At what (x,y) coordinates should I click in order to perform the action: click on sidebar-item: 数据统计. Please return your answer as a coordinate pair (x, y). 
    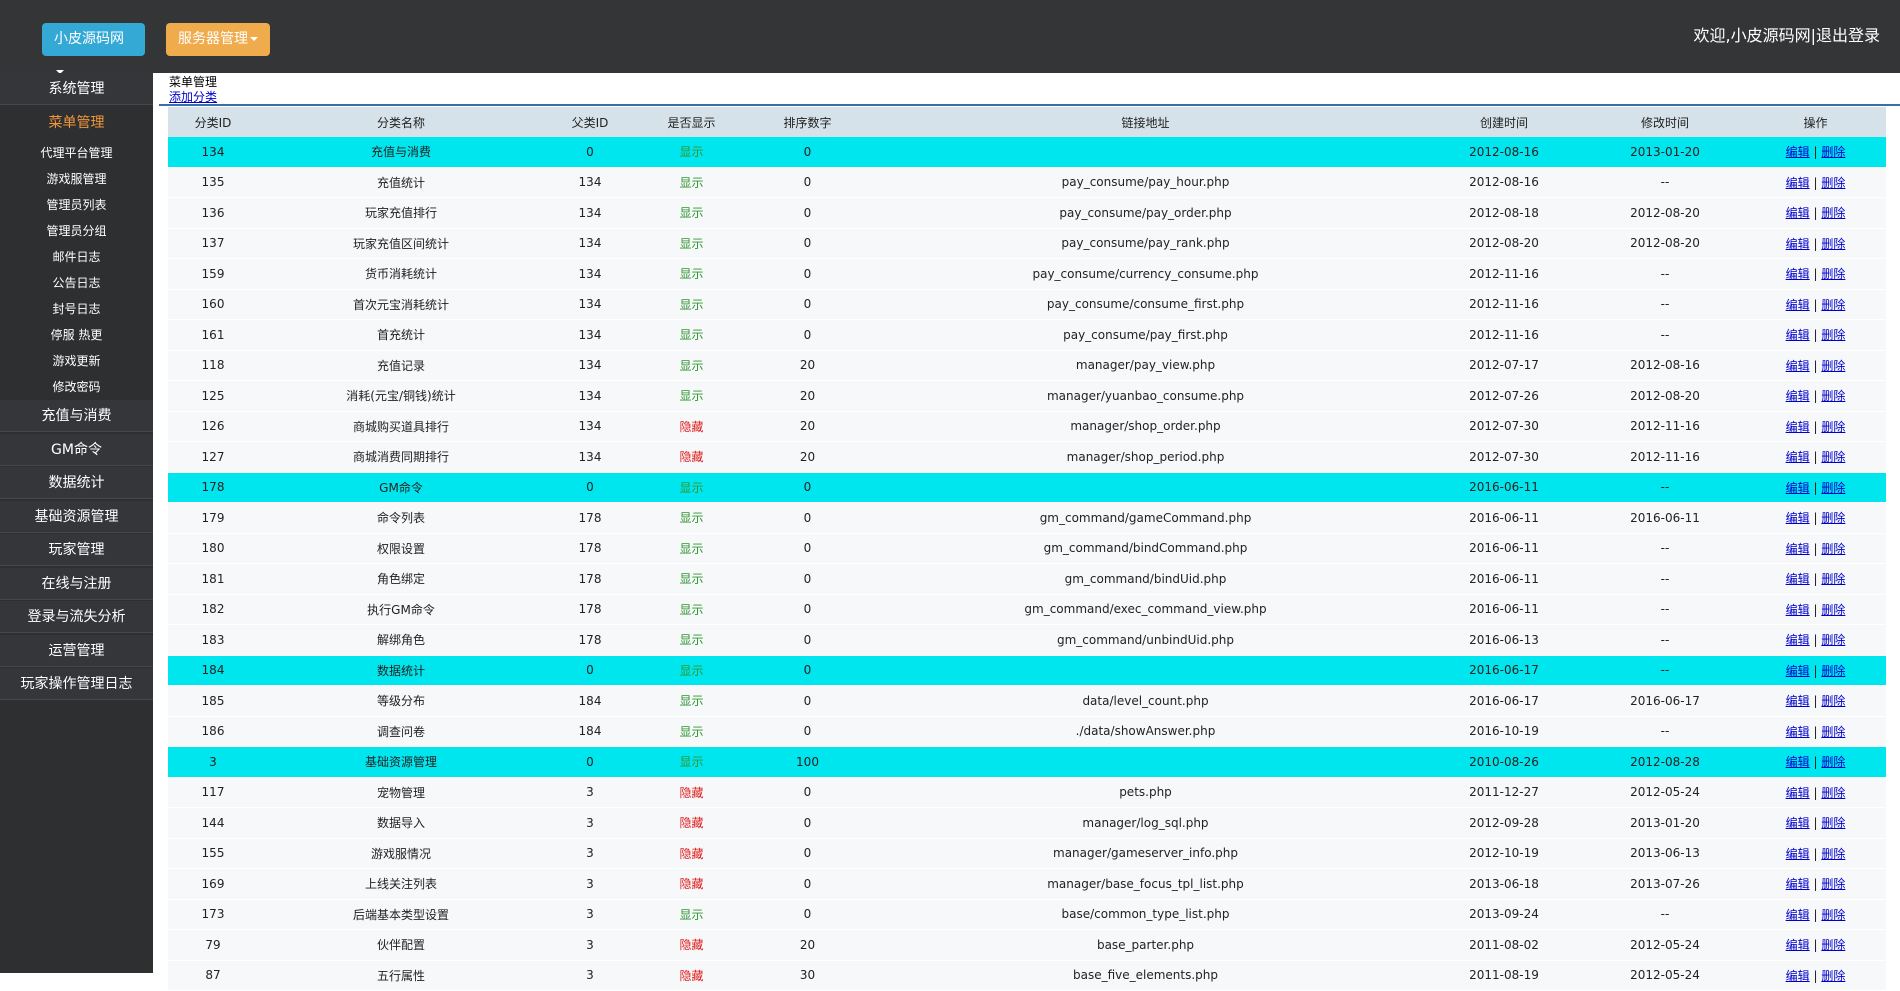
    Looking at the image, I should click on (76, 483).